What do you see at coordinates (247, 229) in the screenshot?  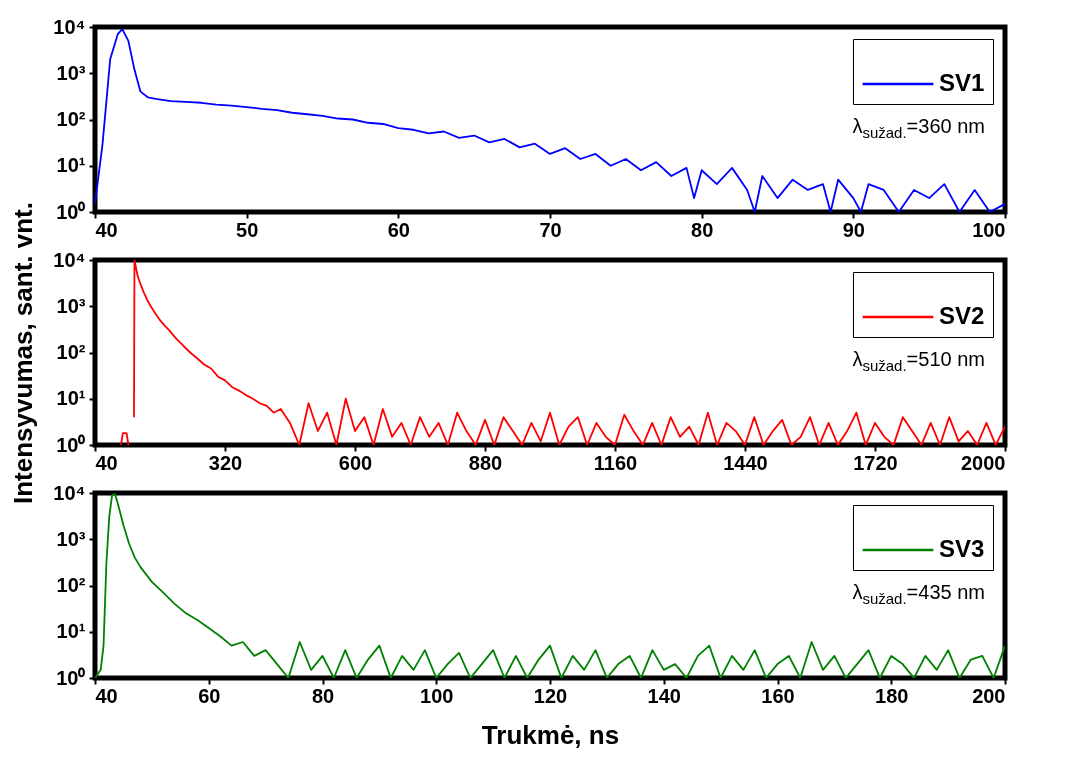 I see `x-tick-label: 50` at bounding box center [247, 229].